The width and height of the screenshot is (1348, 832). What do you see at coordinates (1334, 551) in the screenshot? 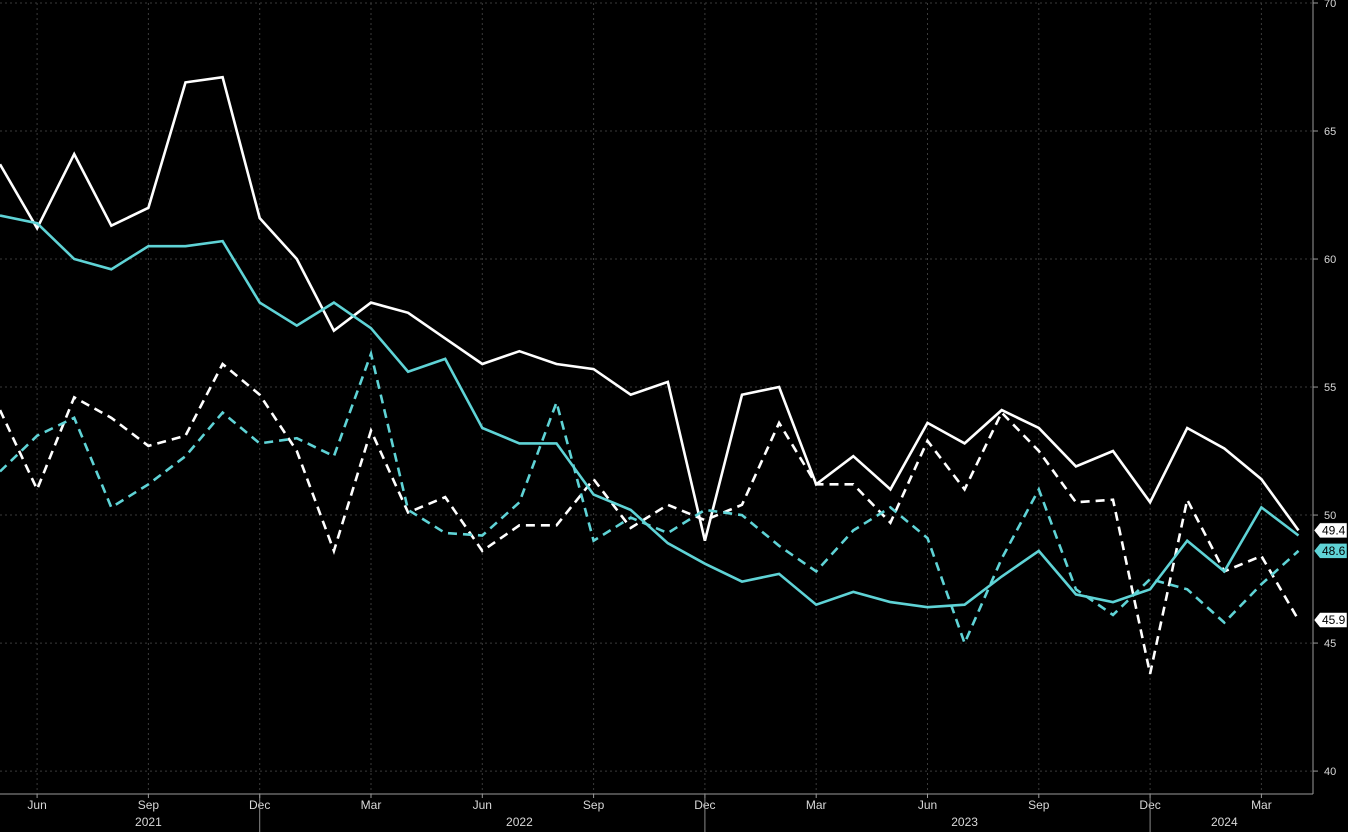
I see `last-value-tag-label: 48.6` at bounding box center [1334, 551].